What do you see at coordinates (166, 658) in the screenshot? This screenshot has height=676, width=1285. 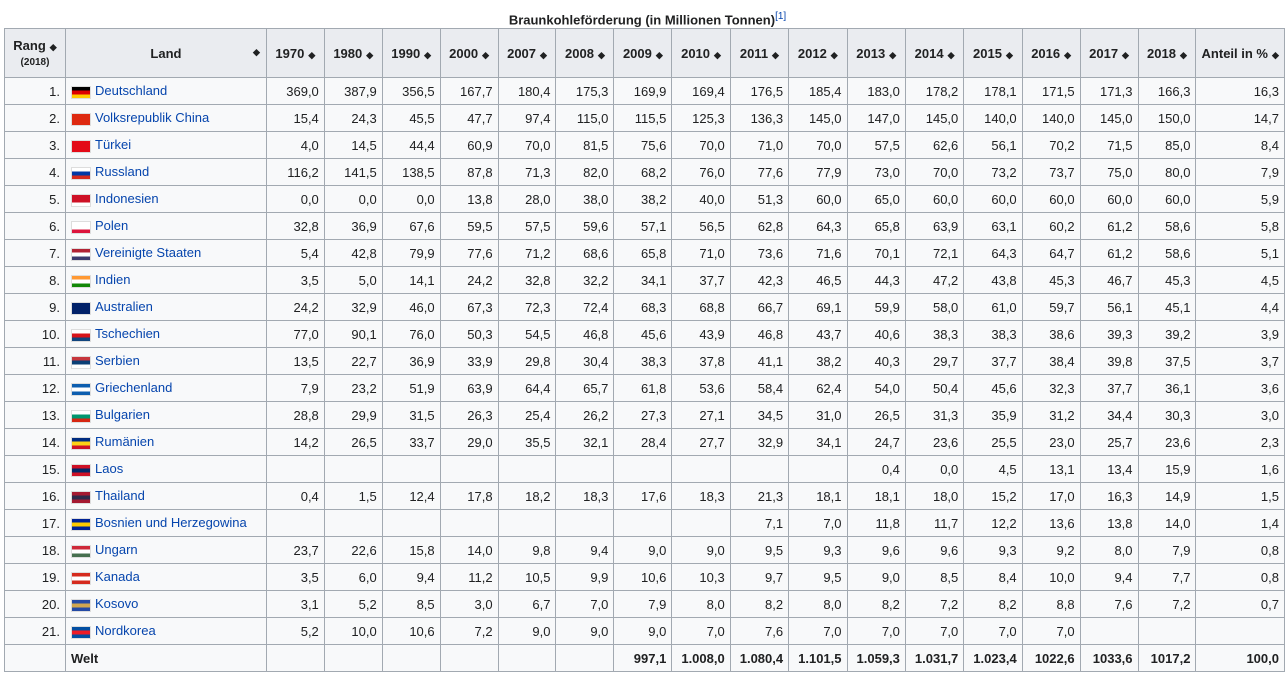 I see `total-label: Welt` at bounding box center [166, 658].